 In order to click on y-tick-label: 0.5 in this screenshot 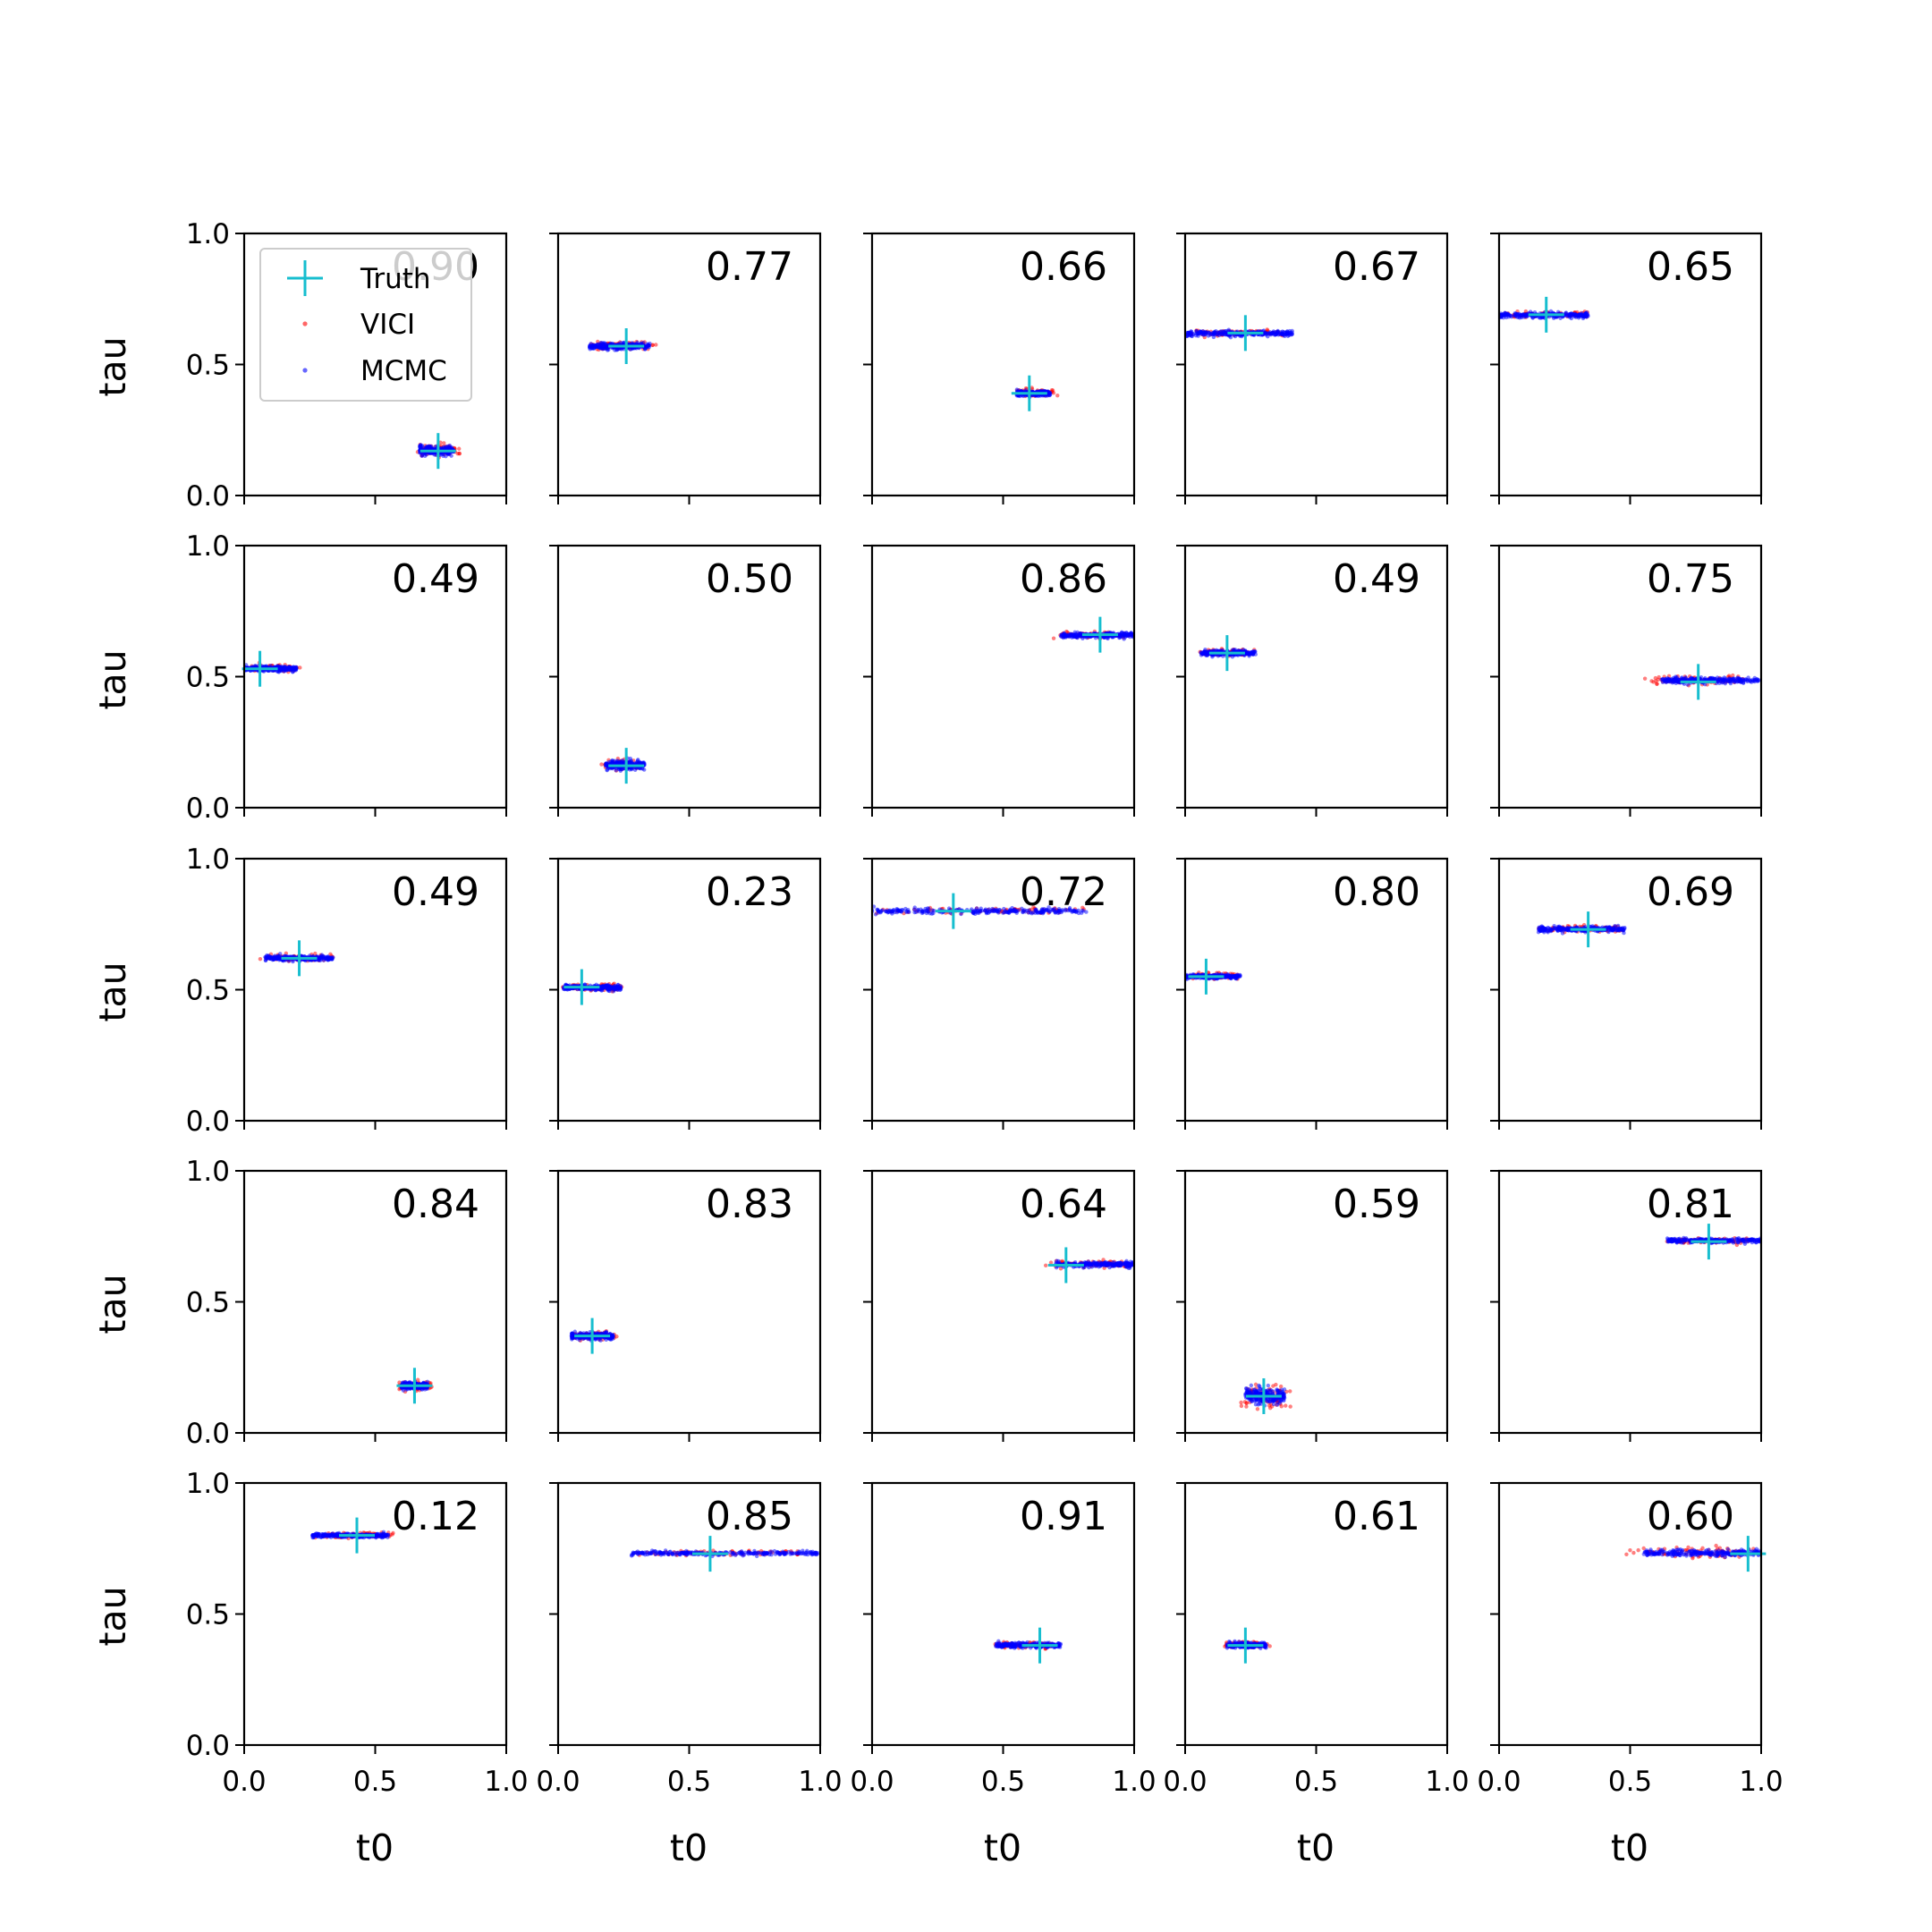, I will do `click(208, 678)`.